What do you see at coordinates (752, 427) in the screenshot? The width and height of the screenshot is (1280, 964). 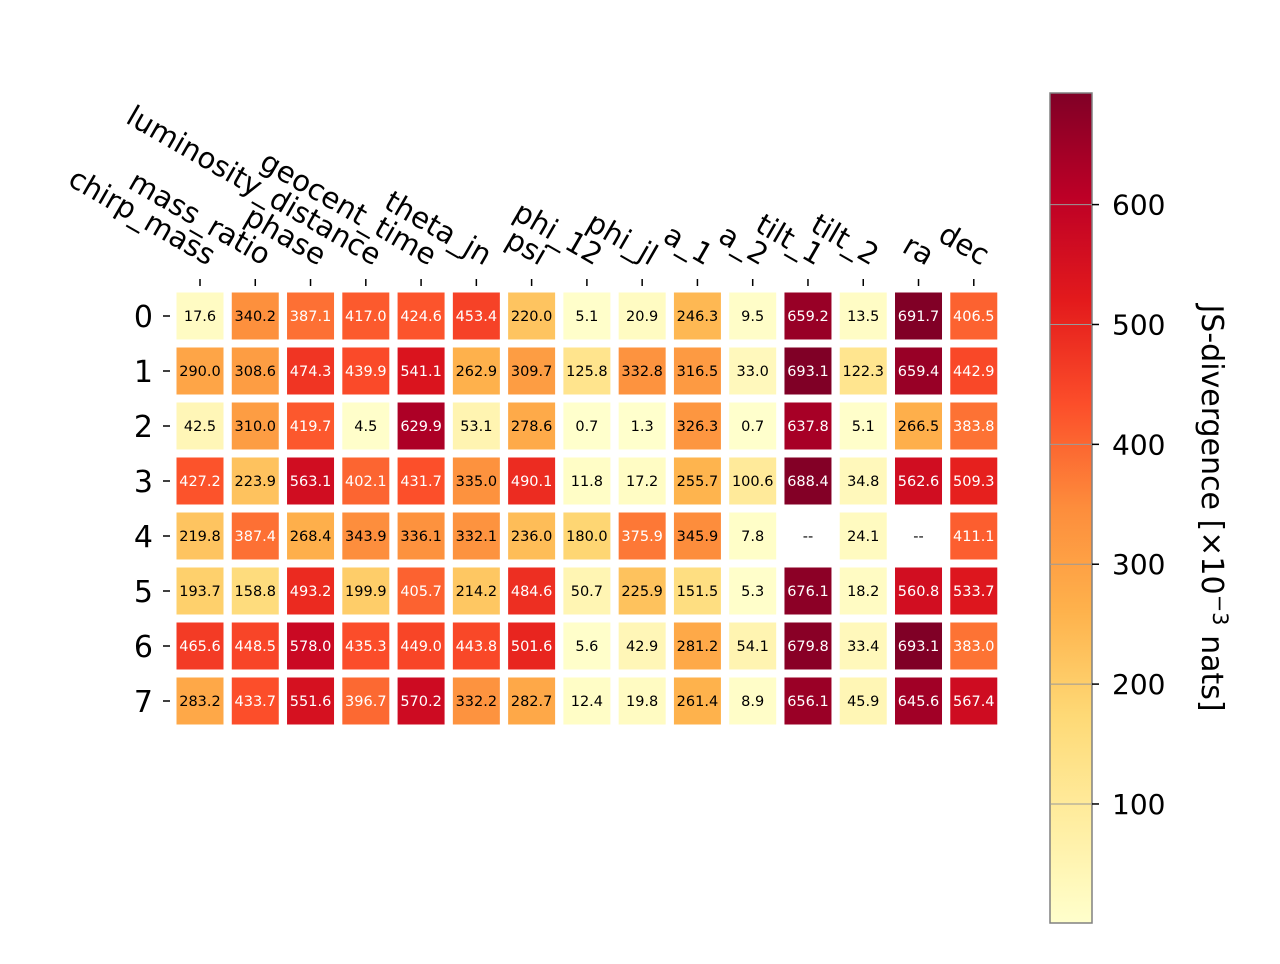 I see `cell-value-label: 0.7` at bounding box center [752, 427].